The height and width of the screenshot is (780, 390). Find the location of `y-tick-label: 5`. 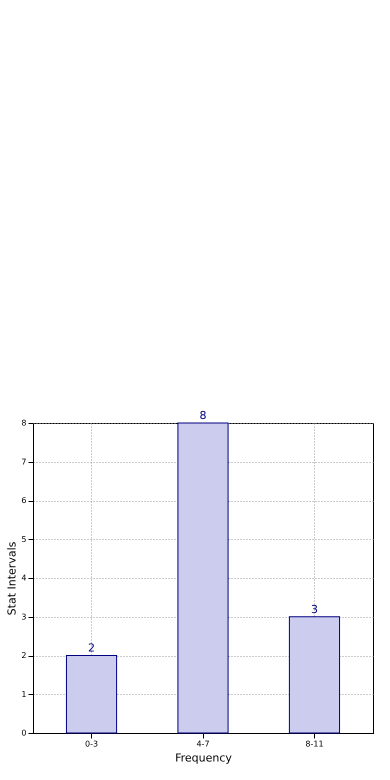

y-tick-label: 5 is located at coordinates (23, 539).